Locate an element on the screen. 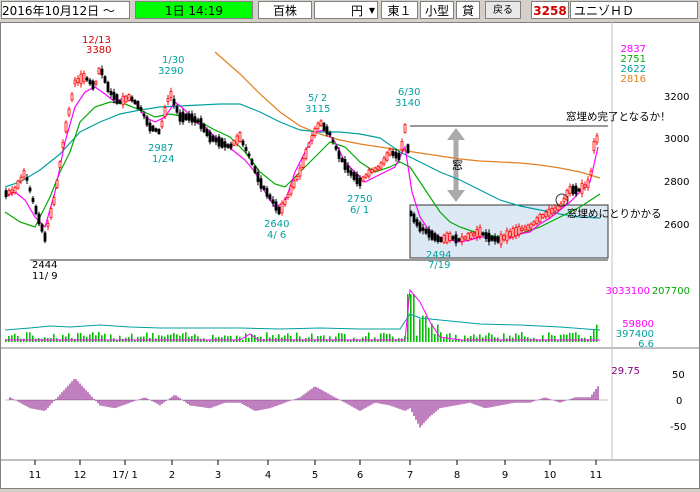 This screenshot has width=700, height=492. annot-high-630-val: 3140 is located at coordinates (407, 103).